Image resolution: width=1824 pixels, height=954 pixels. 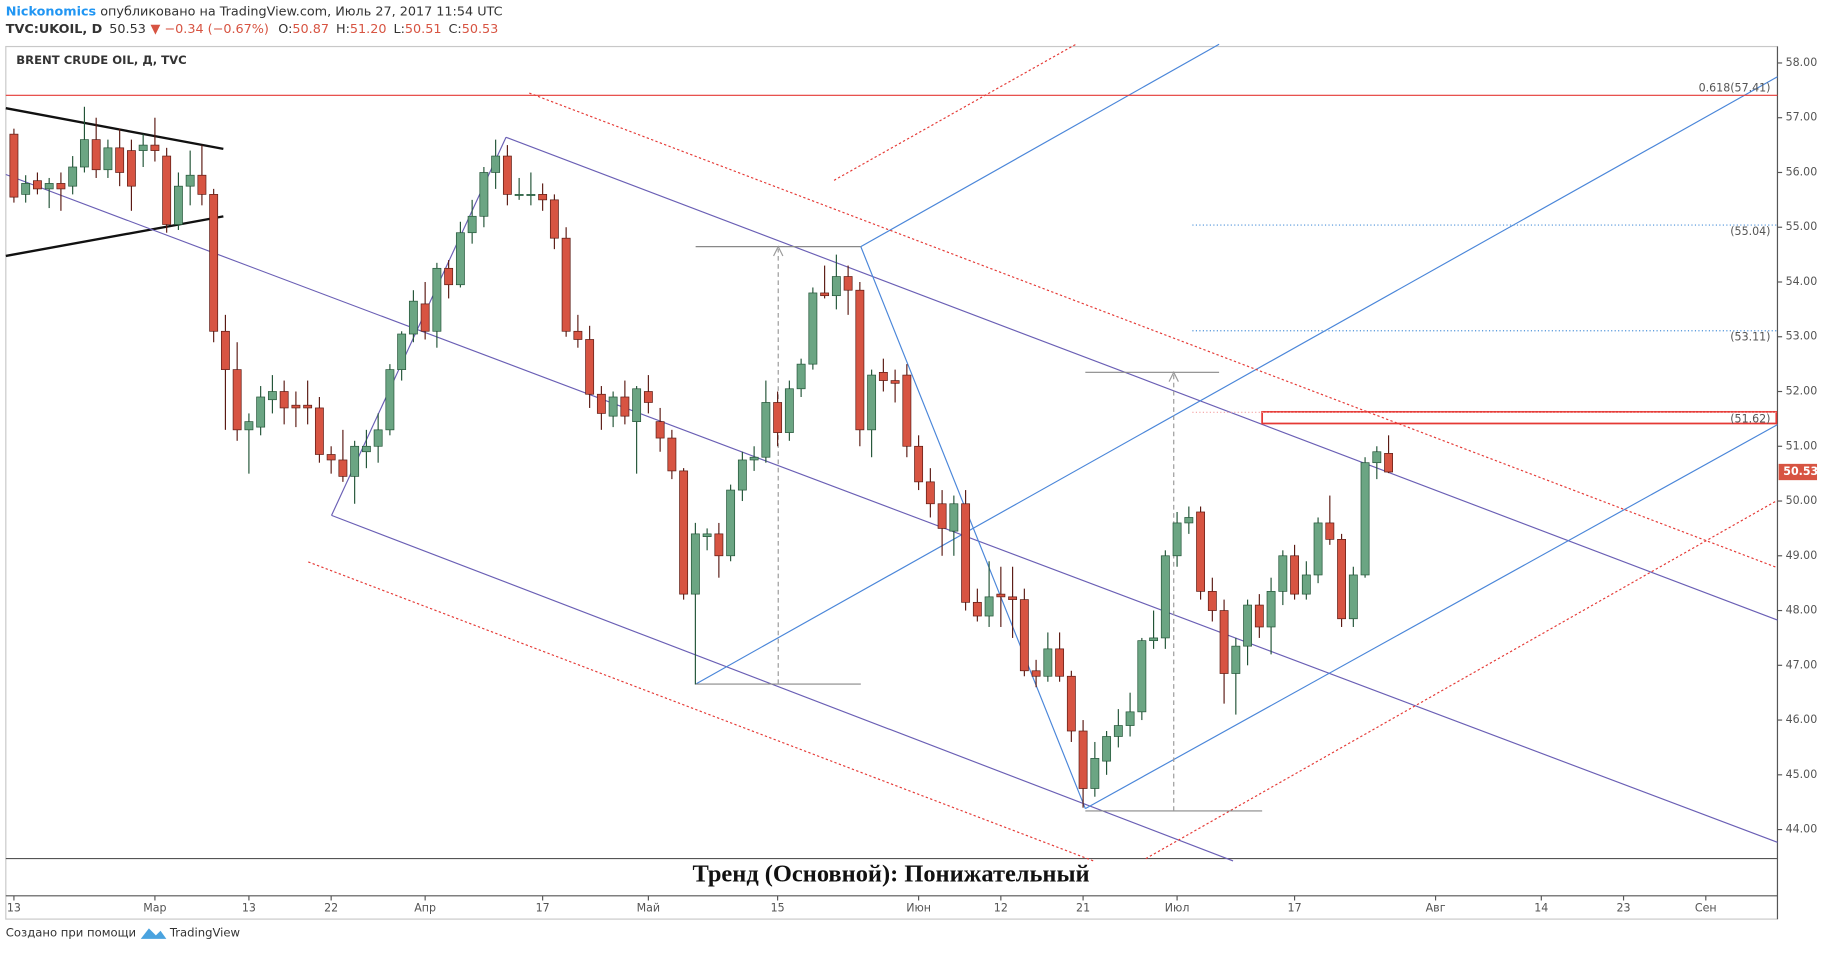 I want to click on x-tick-label: 12, so click(x=1001, y=908).